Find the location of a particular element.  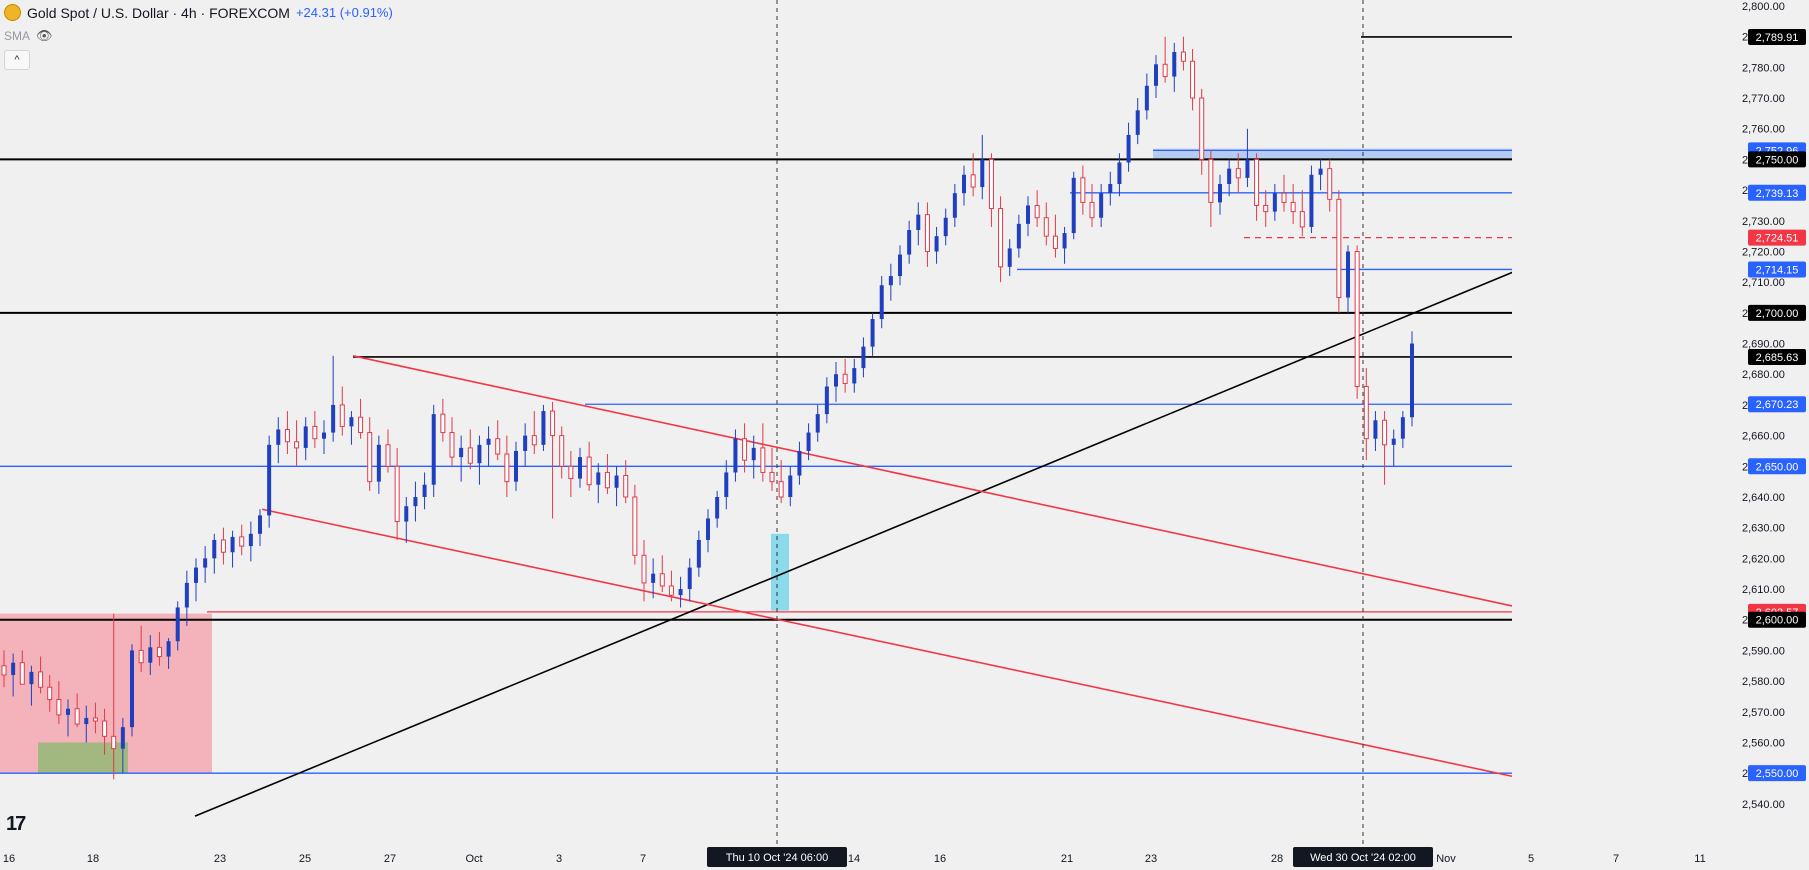

time-tick-label: 14 is located at coordinates (854, 859).